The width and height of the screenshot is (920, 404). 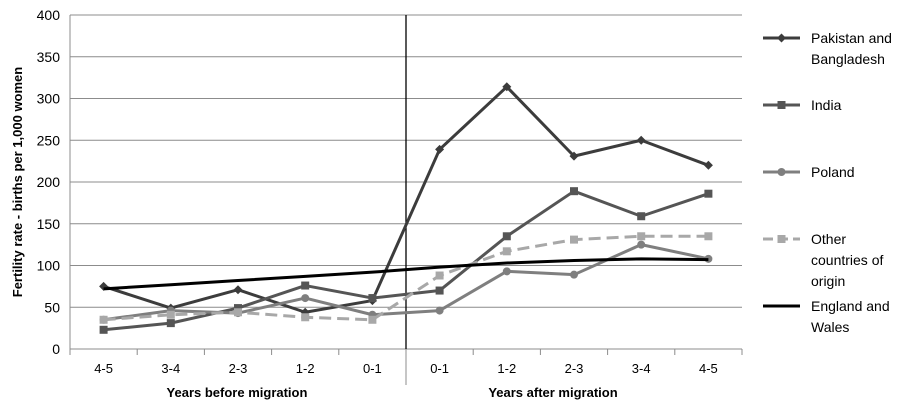 I want to click on legend-label: Other countries of origin, so click(x=847, y=260).